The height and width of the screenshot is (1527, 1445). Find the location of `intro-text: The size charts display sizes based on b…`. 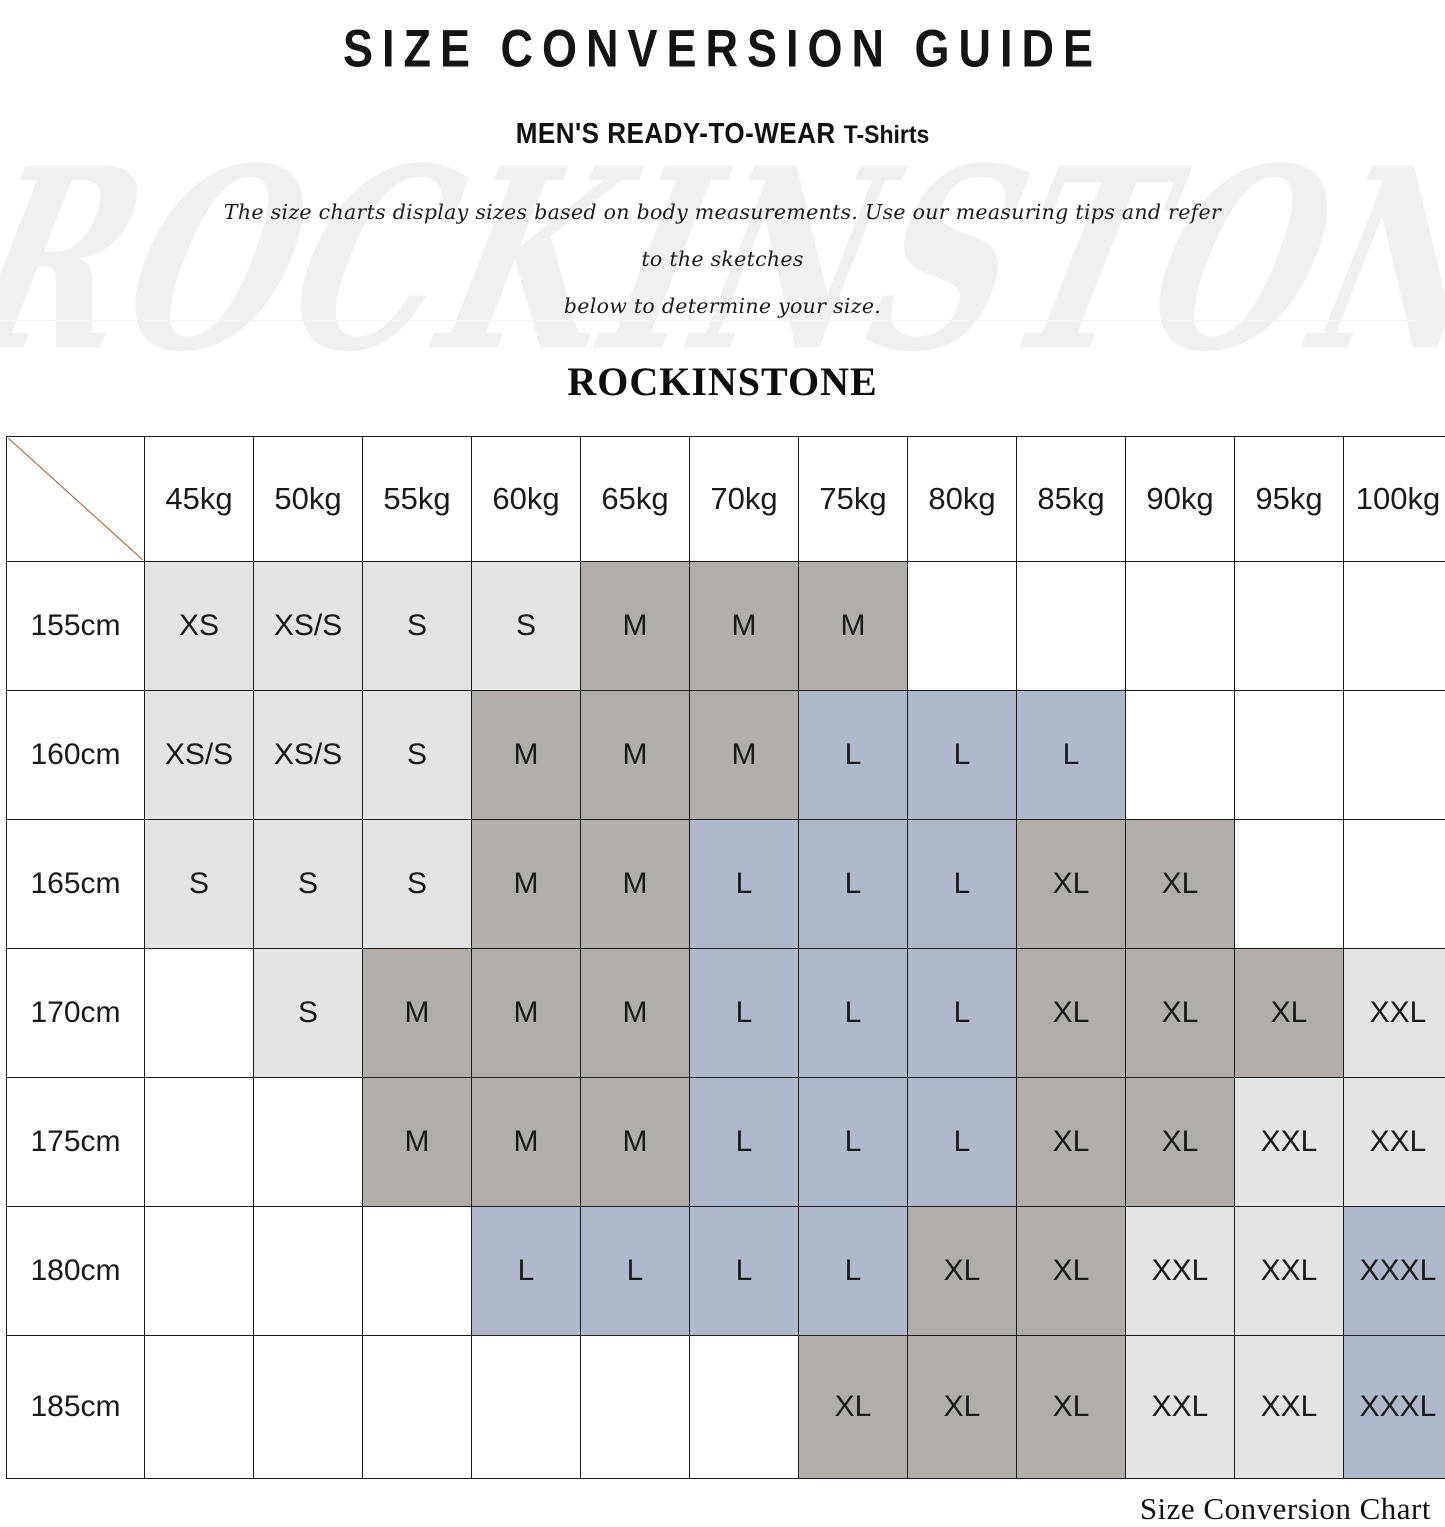

intro-text: The size charts display sizes based on b… is located at coordinates (723, 259).